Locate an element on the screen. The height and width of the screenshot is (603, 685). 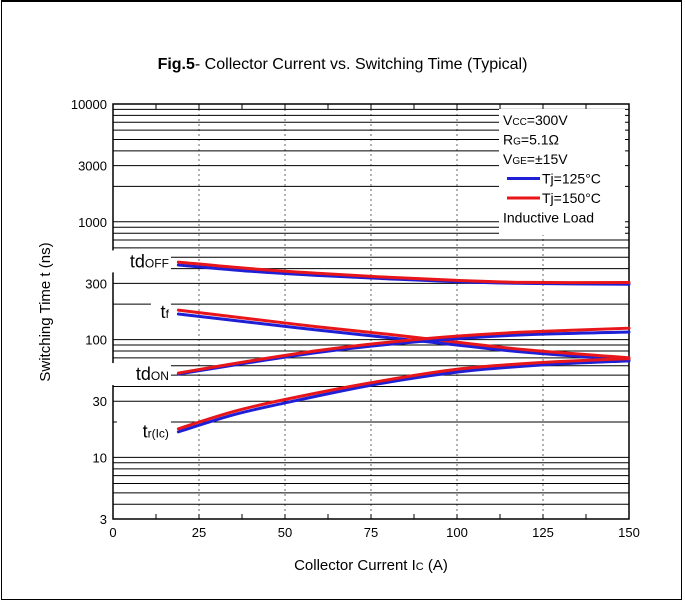
series-tdON-150C is located at coordinates (403, 350).